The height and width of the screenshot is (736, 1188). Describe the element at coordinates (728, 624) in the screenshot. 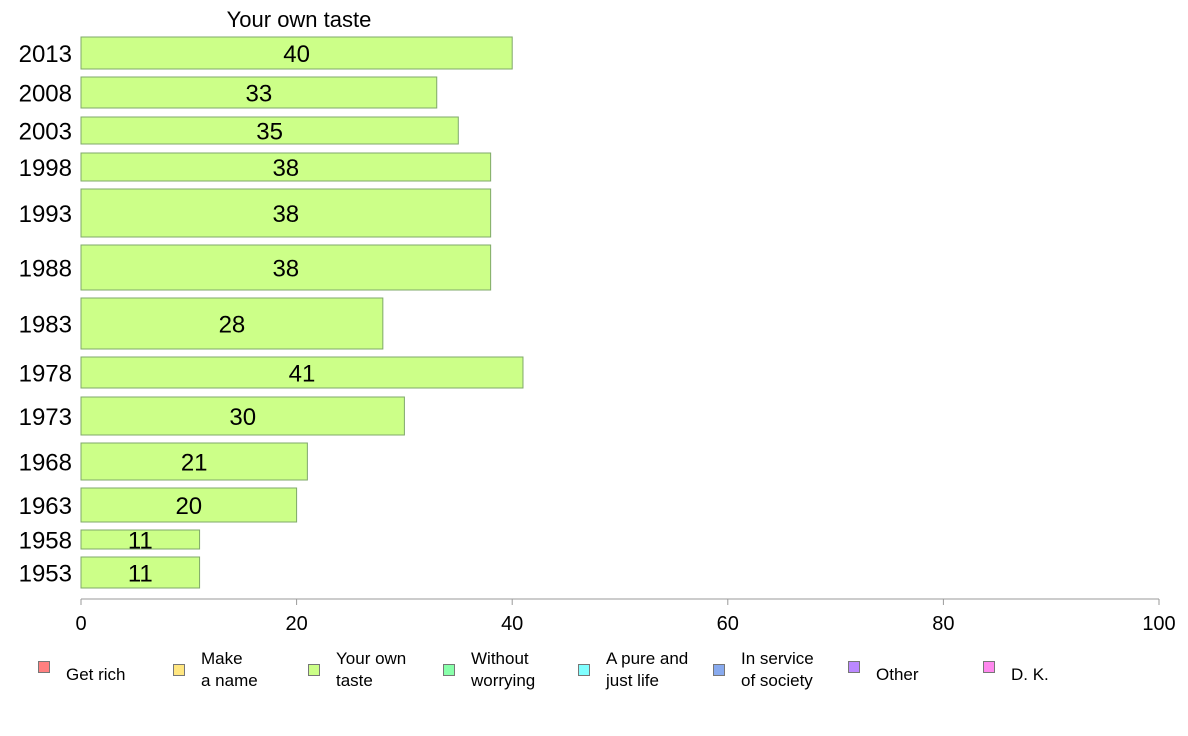

I see `x-tick-label-60: 60` at that location.